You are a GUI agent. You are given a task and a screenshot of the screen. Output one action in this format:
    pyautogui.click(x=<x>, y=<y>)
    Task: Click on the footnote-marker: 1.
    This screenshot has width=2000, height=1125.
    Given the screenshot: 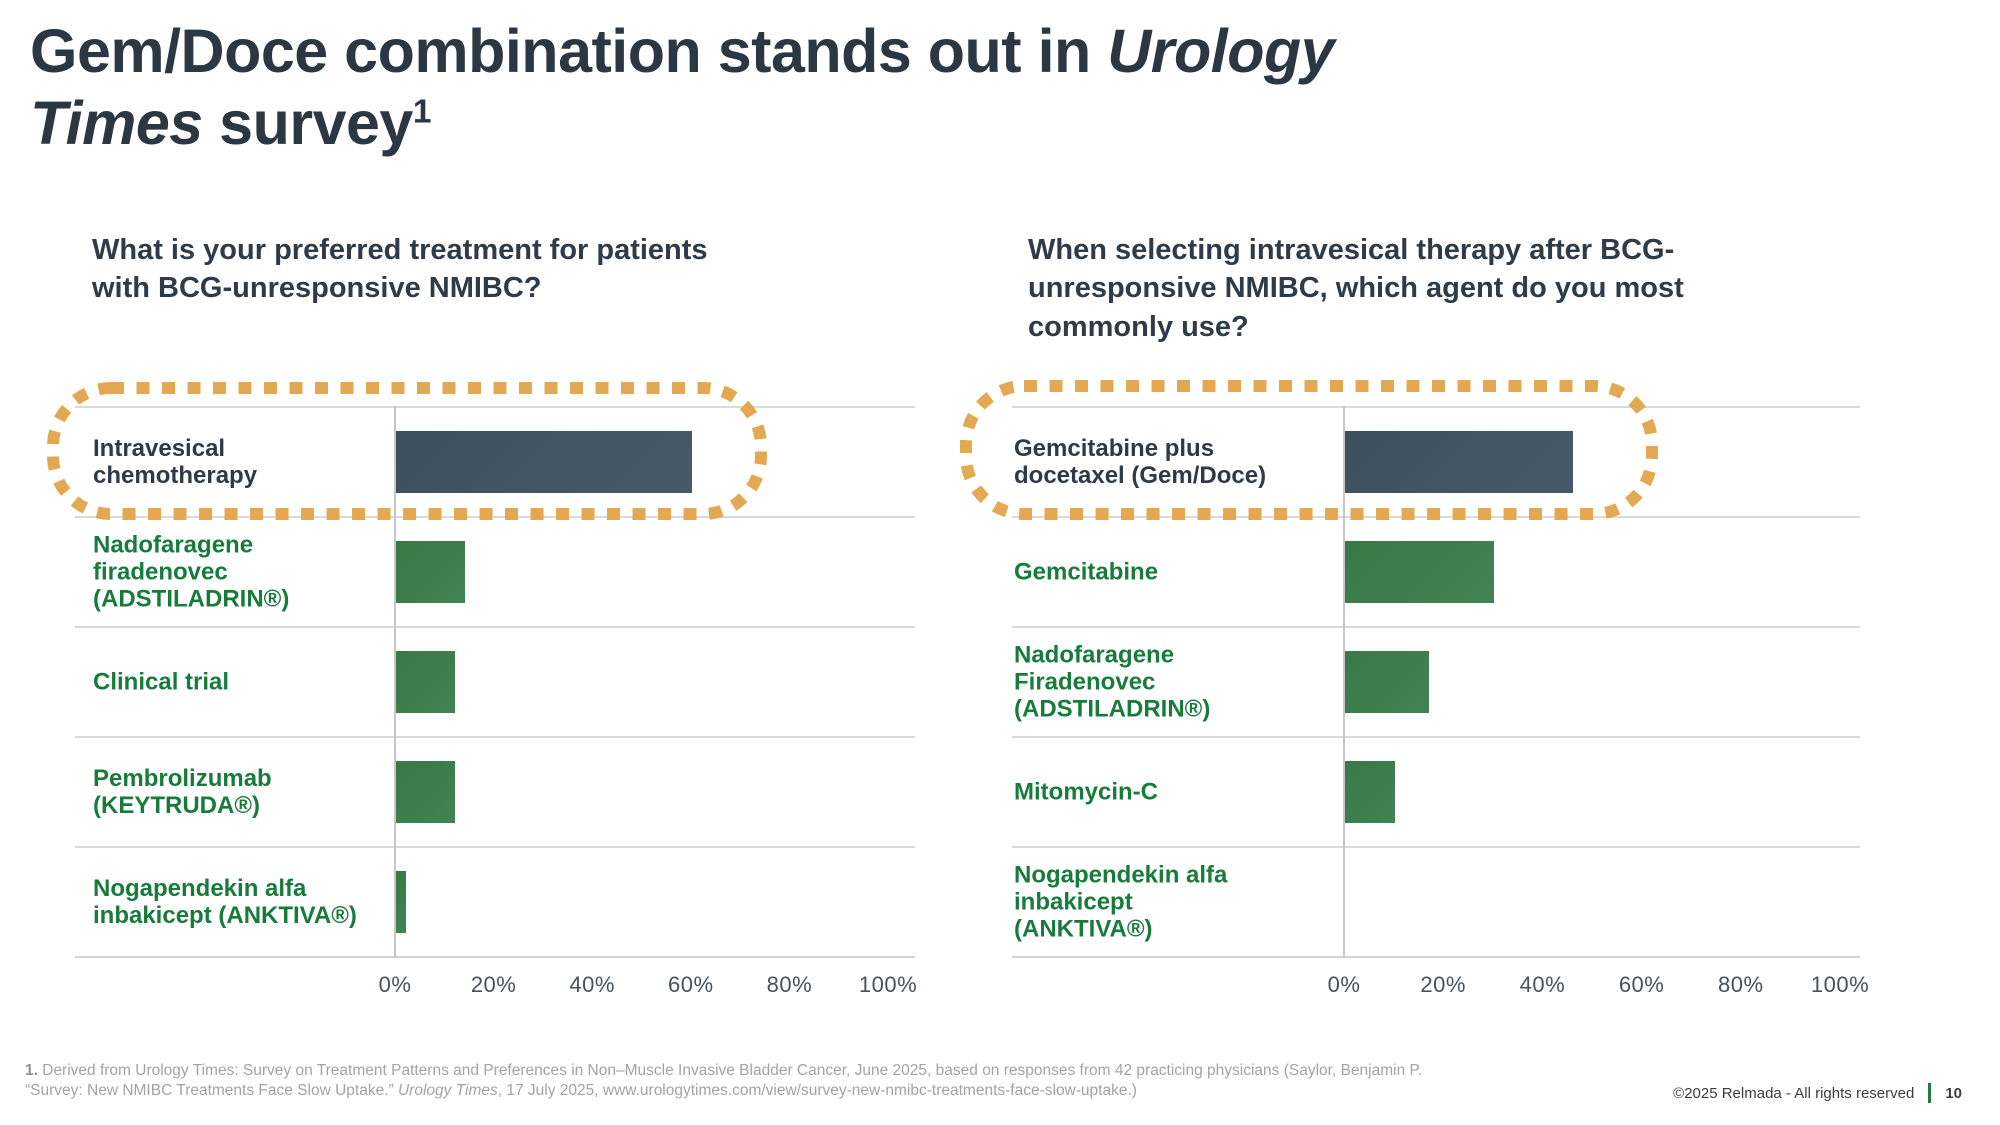 What is the action you would take?
    pyautogui.click(x=31, y=1070)
    